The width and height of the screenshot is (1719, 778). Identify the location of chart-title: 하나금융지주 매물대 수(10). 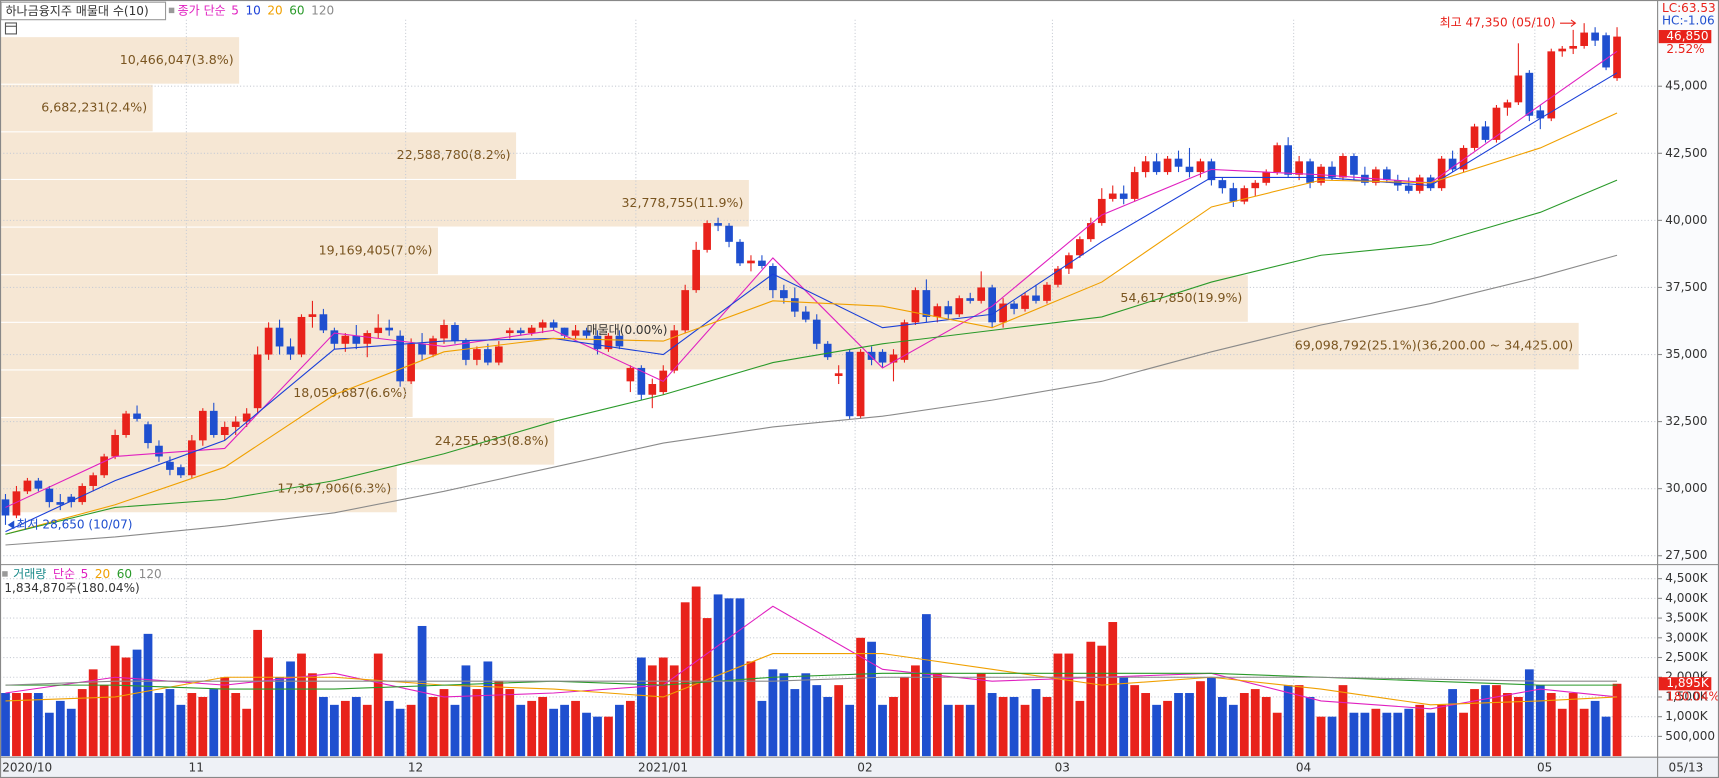
(76, 11).